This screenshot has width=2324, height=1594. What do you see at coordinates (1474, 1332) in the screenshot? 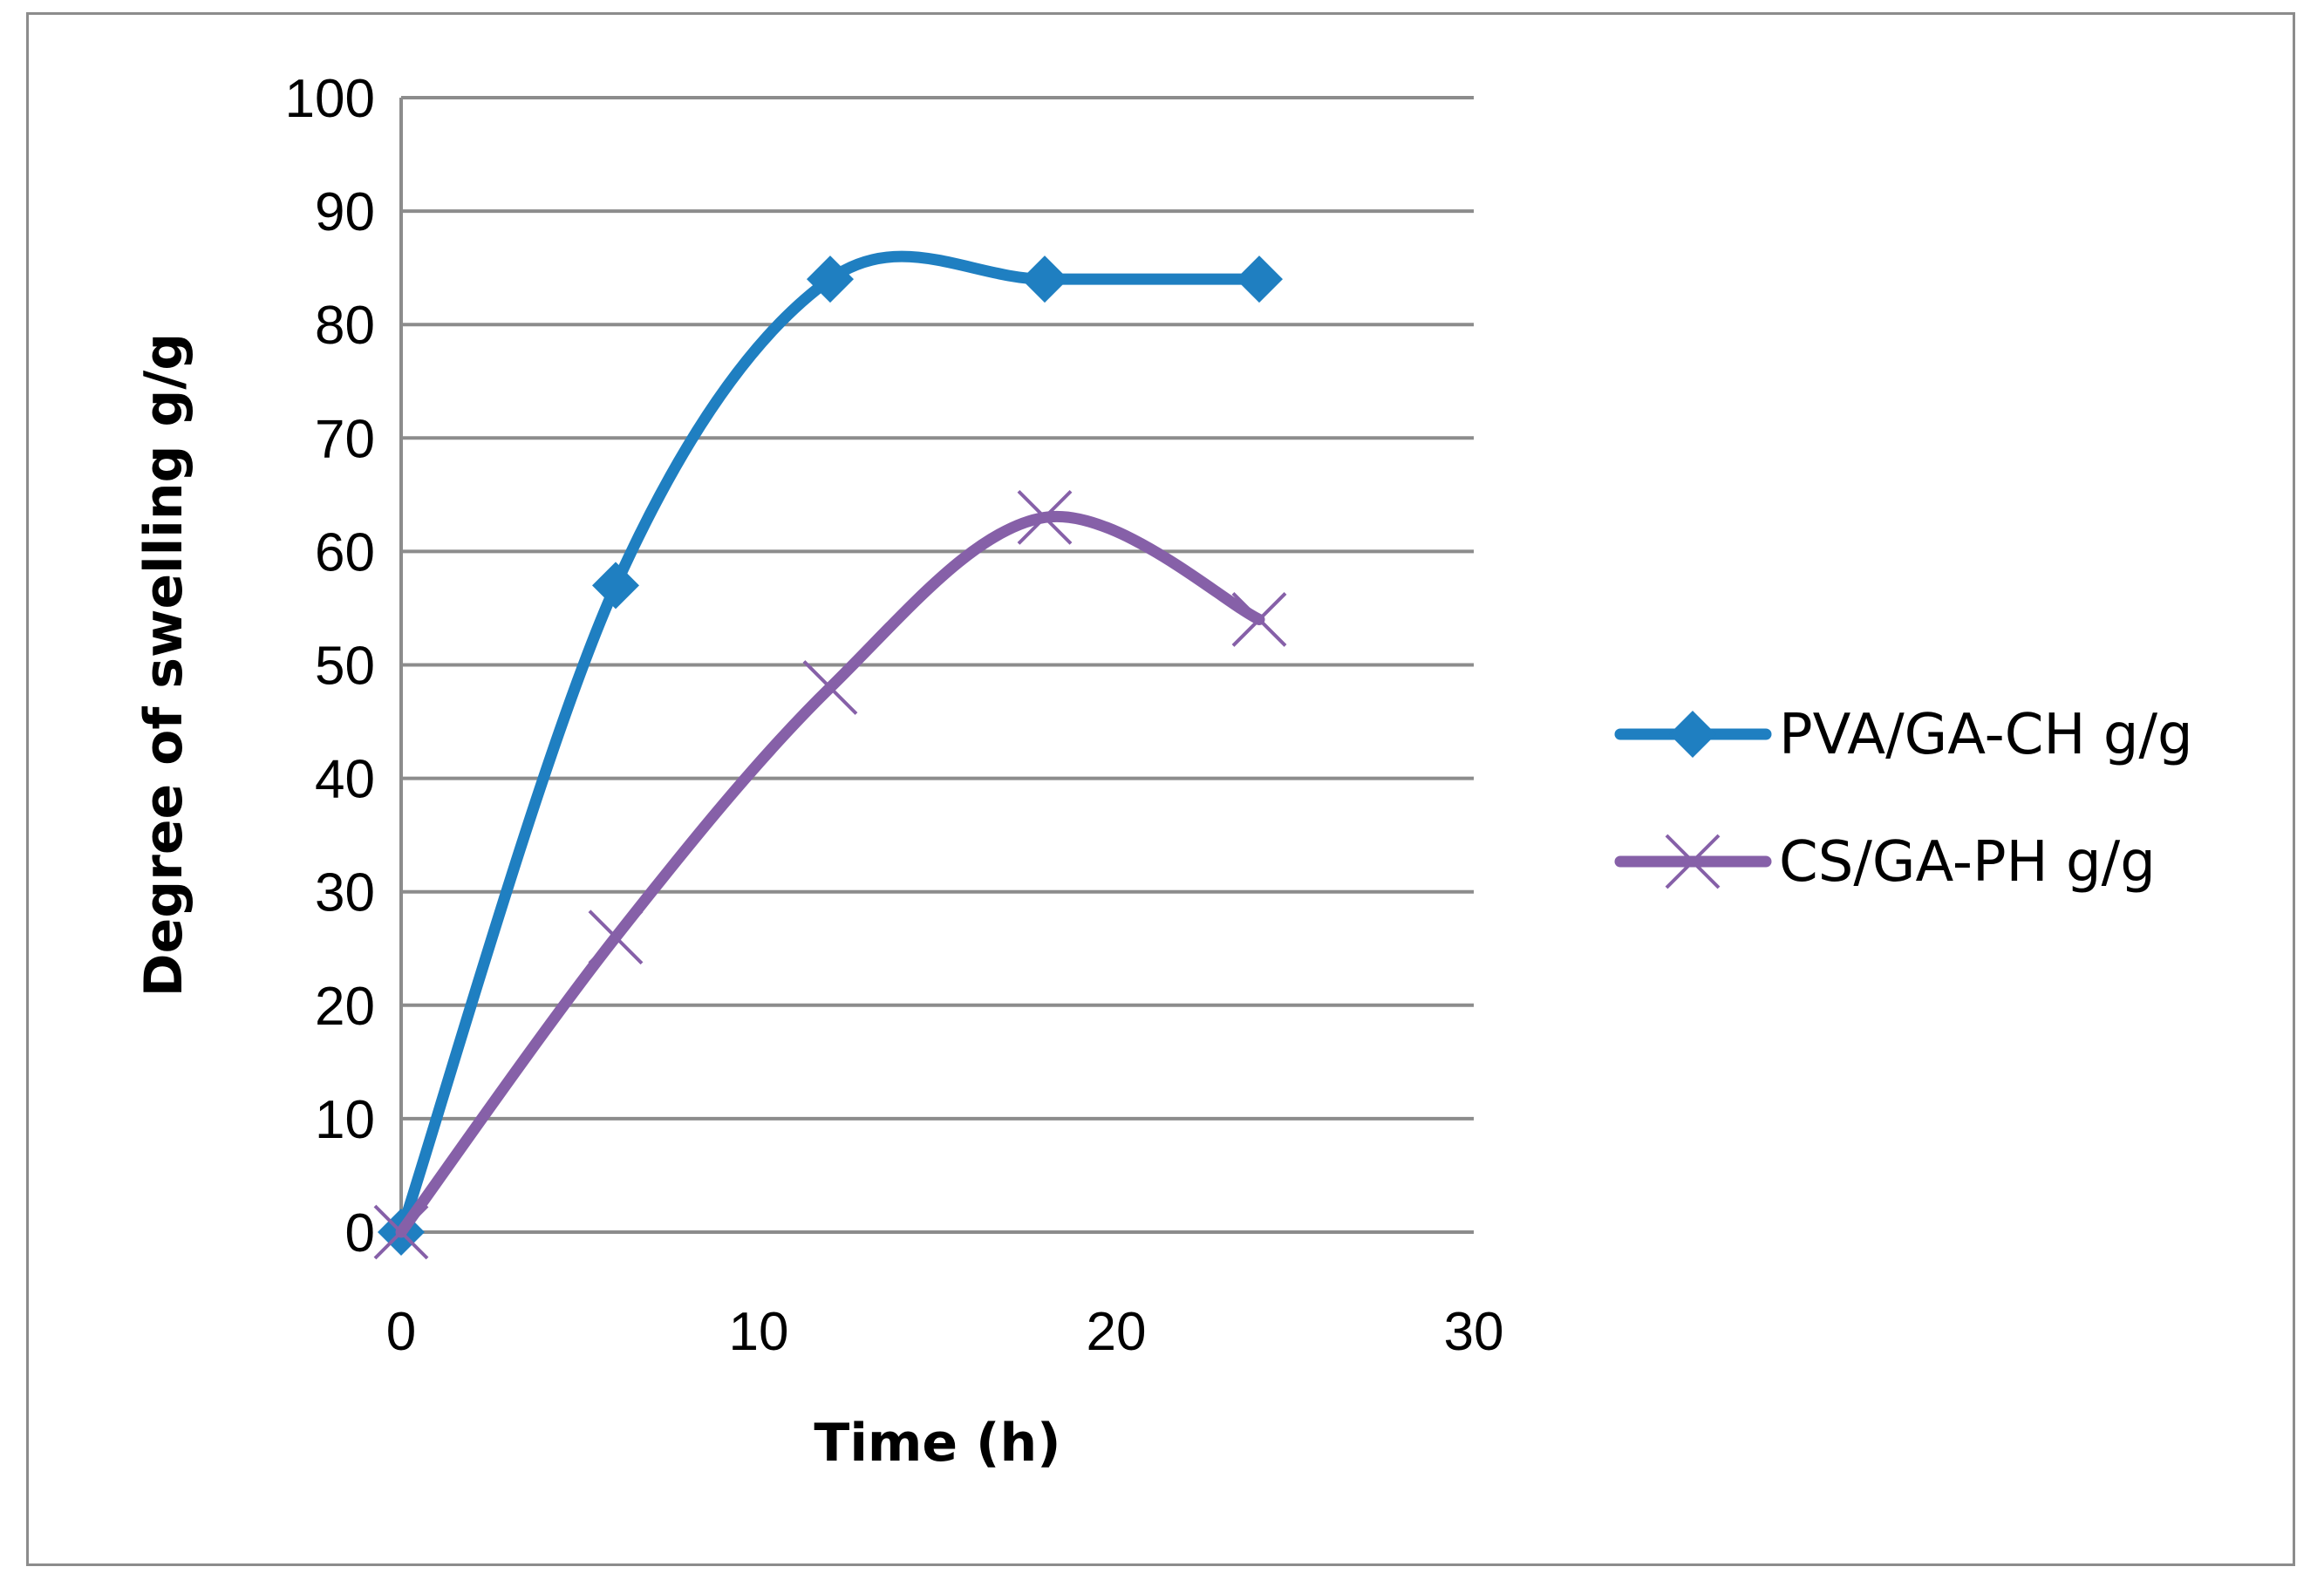
I see `x-tick-label-30: 30` at bounding box center [1474, 1332].